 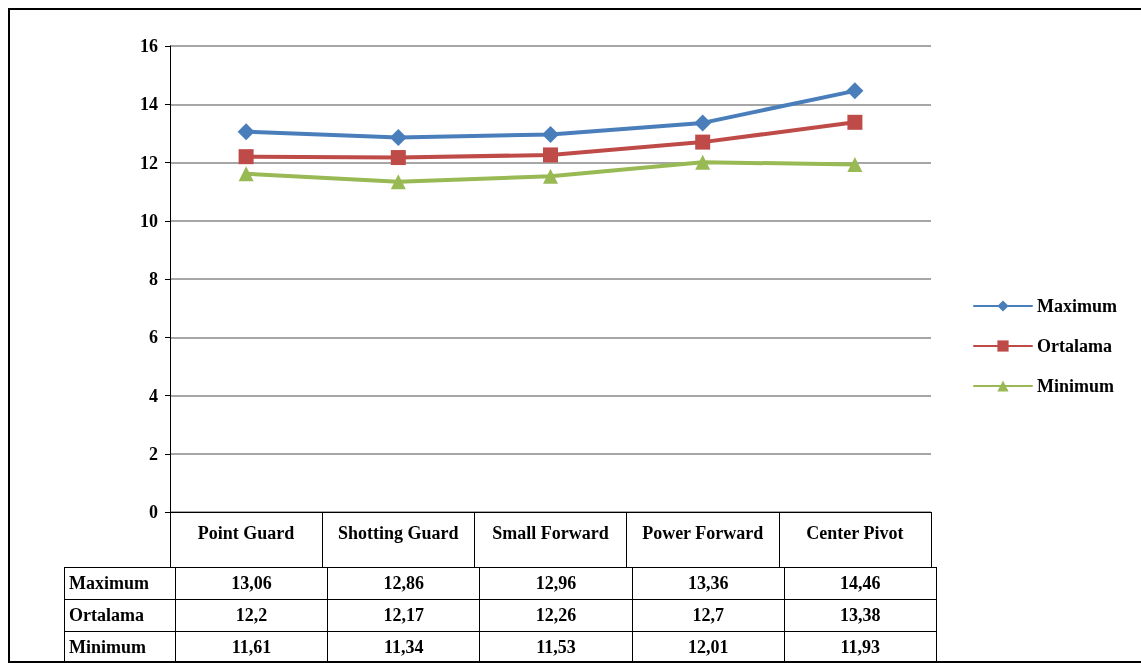 I want to click on y-tick-label: 12, so click(x=149, y=162).